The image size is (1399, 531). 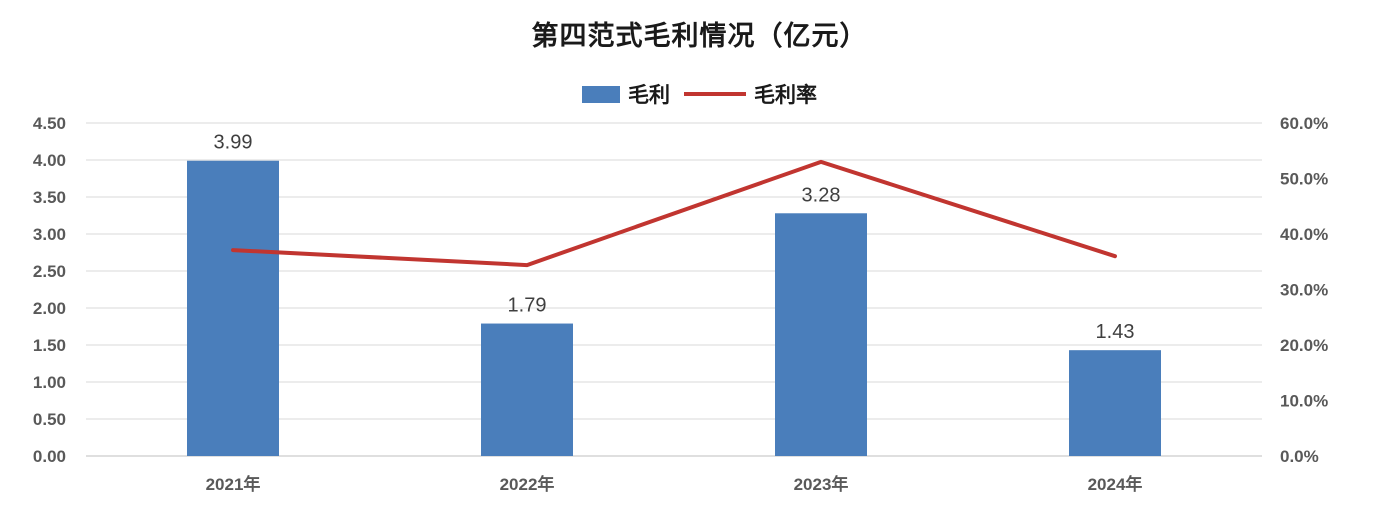 What do you see at coordinates (233, 143) in the screenshot?
I see `bar-value-label: 3.99` at bounding box center [233, 143].